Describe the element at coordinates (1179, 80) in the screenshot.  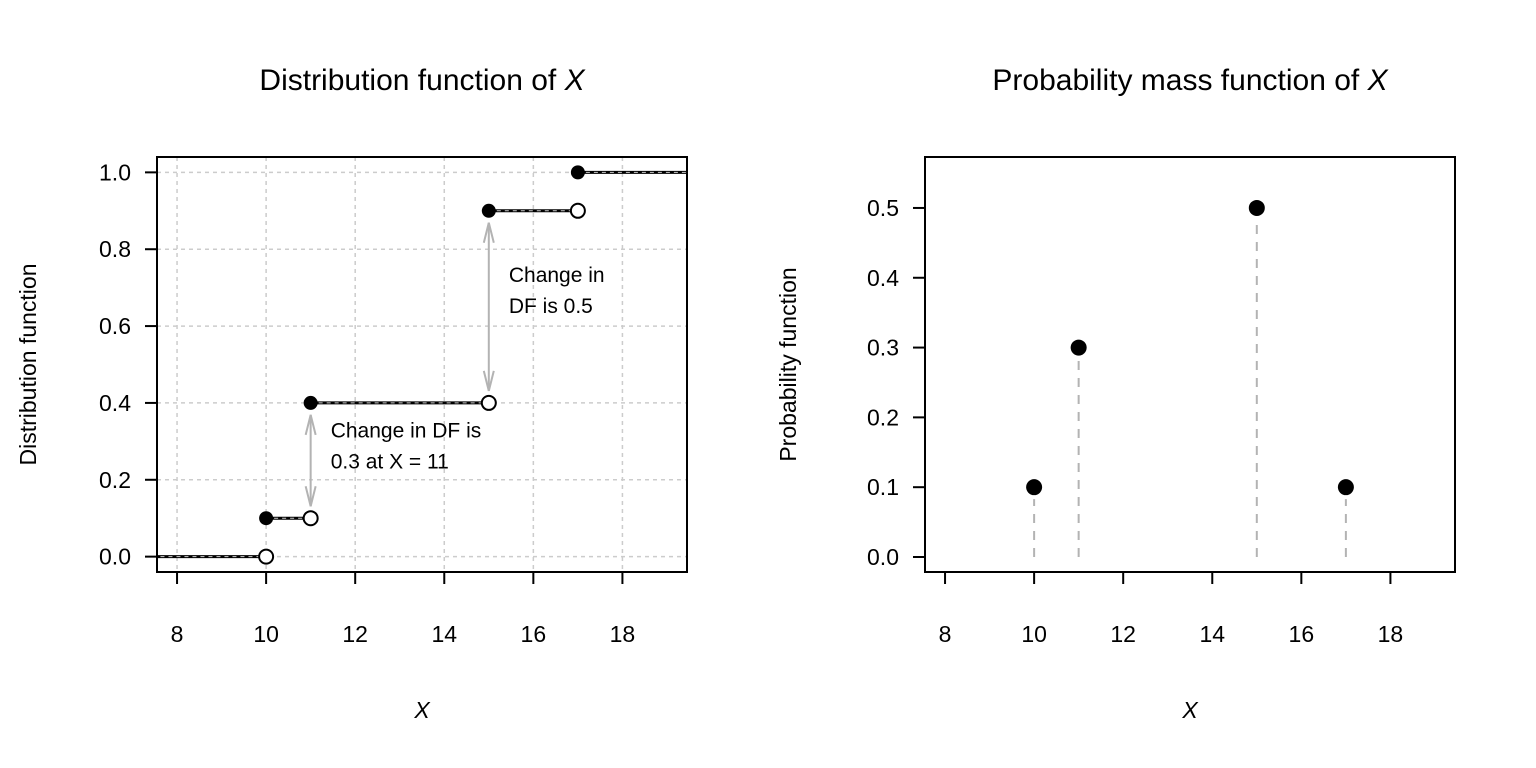
I see `chart-title-text: Probability mass function of` at that location.